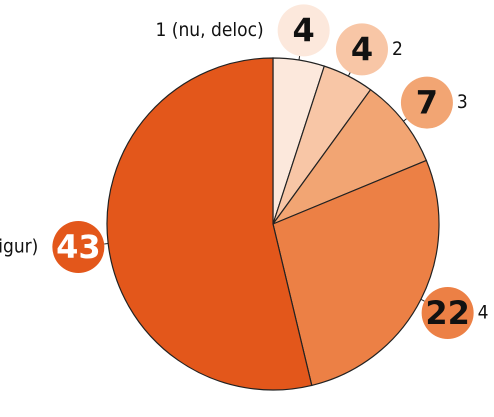 The height and width of the screenshot is (417, 494). What do you see at coordinates (397, 49) in the screenshot?
I see `category-label: 2` at bounding box center [397, 49].